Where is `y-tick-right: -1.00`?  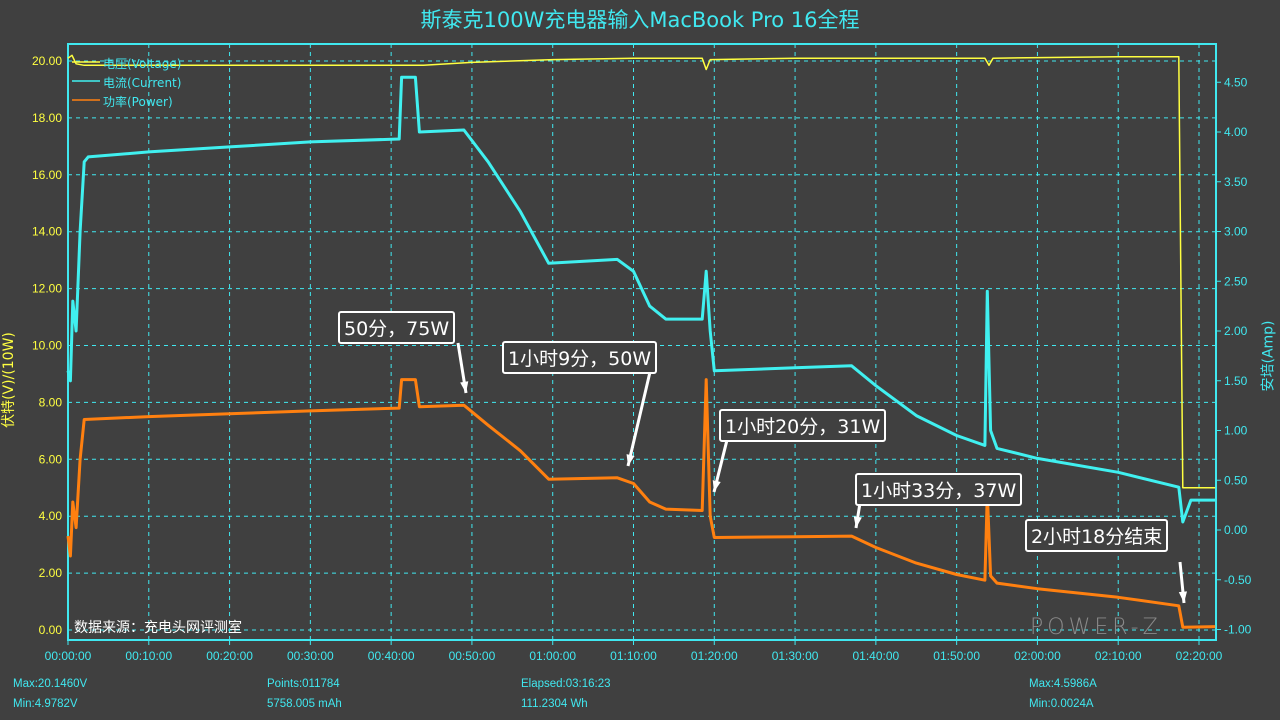
y-tick-right: -1.00 is located at coordinates (1238, 630).